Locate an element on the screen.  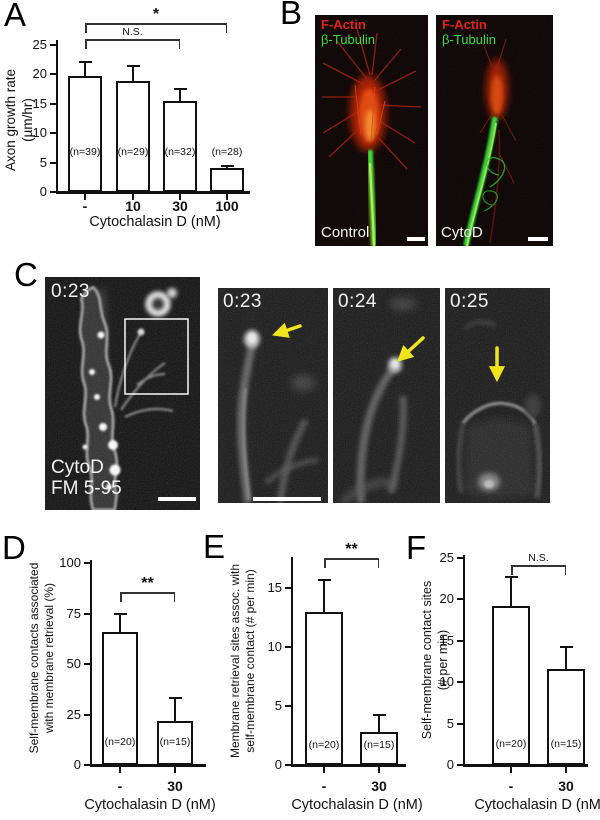
y-axis-title-line: self-membrane contact (# per min) is located at coordinates (250, 661).